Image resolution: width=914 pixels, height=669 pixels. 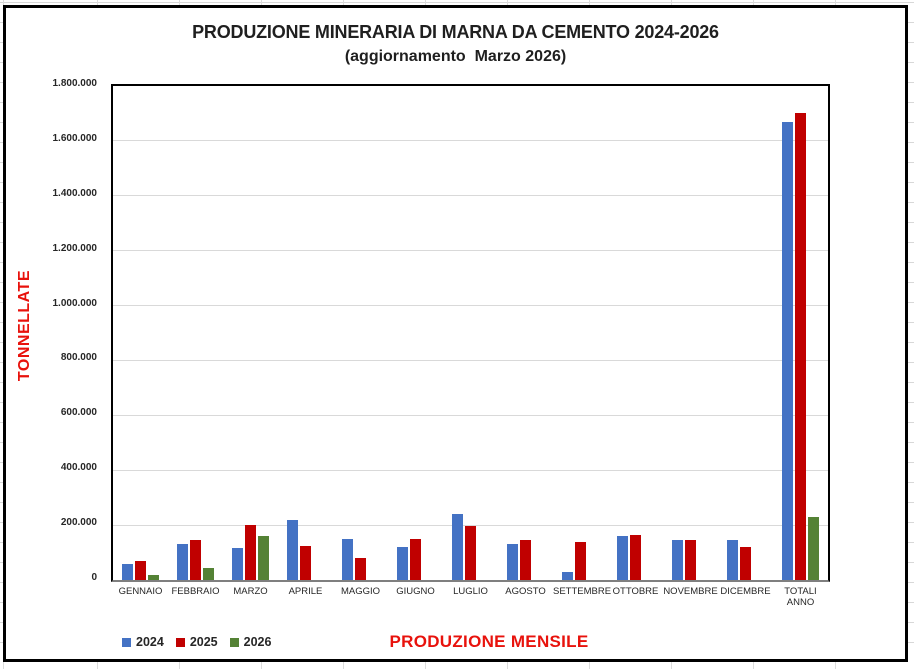 I want to click on category-label: NOVEMBRE, so click(x=690, y=591).